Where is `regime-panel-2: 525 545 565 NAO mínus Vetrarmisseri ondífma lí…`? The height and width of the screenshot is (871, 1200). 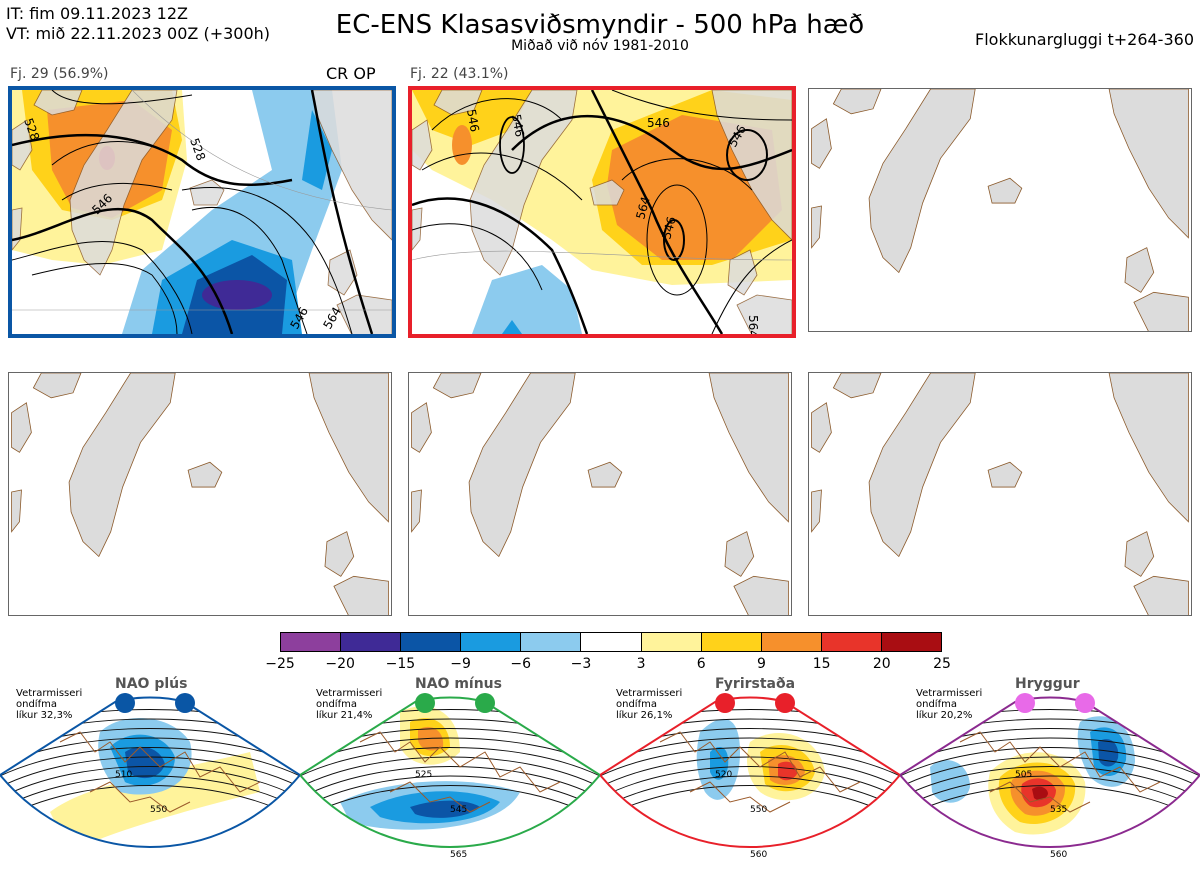
regime-panel-2: 525 545 565 NAO mínus Vetrarmisseri ondífma lí… is located at coordinates (450, 771).